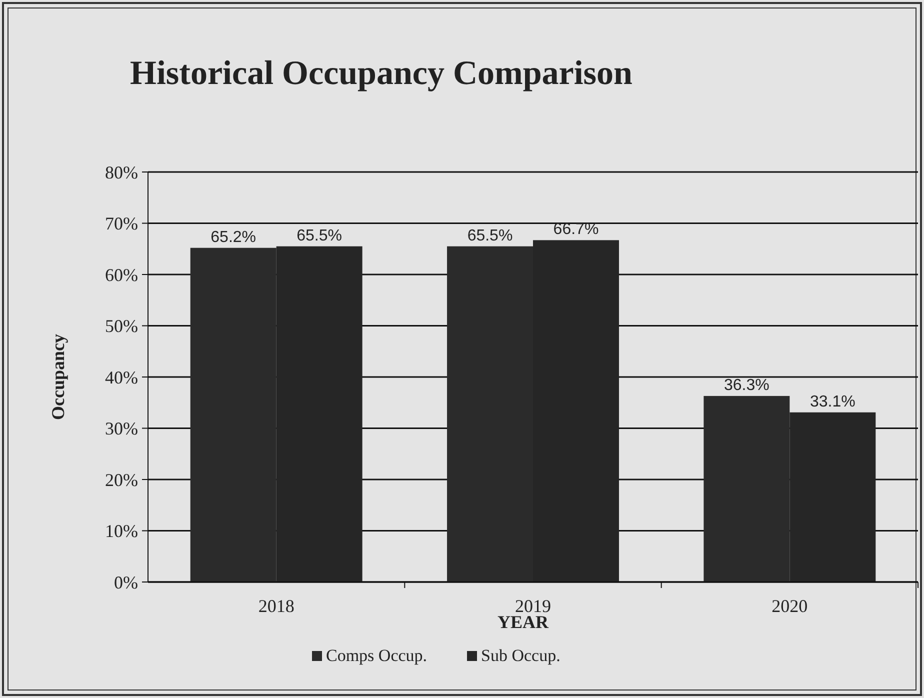 The image size is (924, 698). Describe the element at coordinates (121, 531) in the screenshot. I see `y-tick-label: 10%` at that location.